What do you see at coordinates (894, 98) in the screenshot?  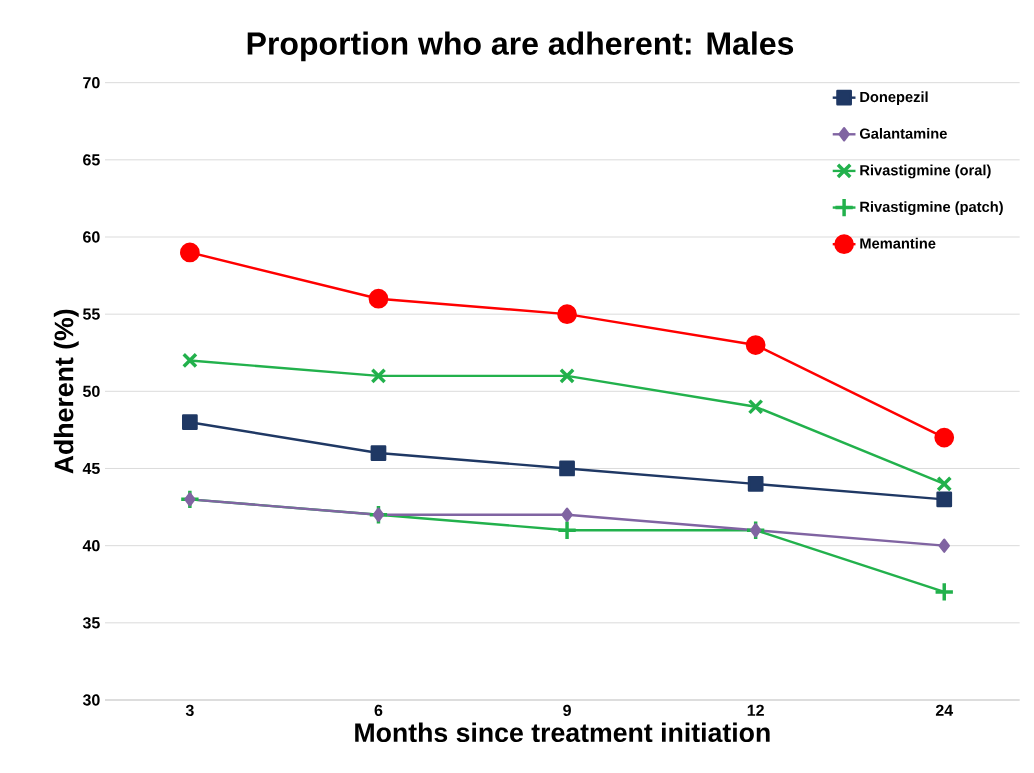 I see `legend-label: Donepezil` at bounding box center [894, 98].